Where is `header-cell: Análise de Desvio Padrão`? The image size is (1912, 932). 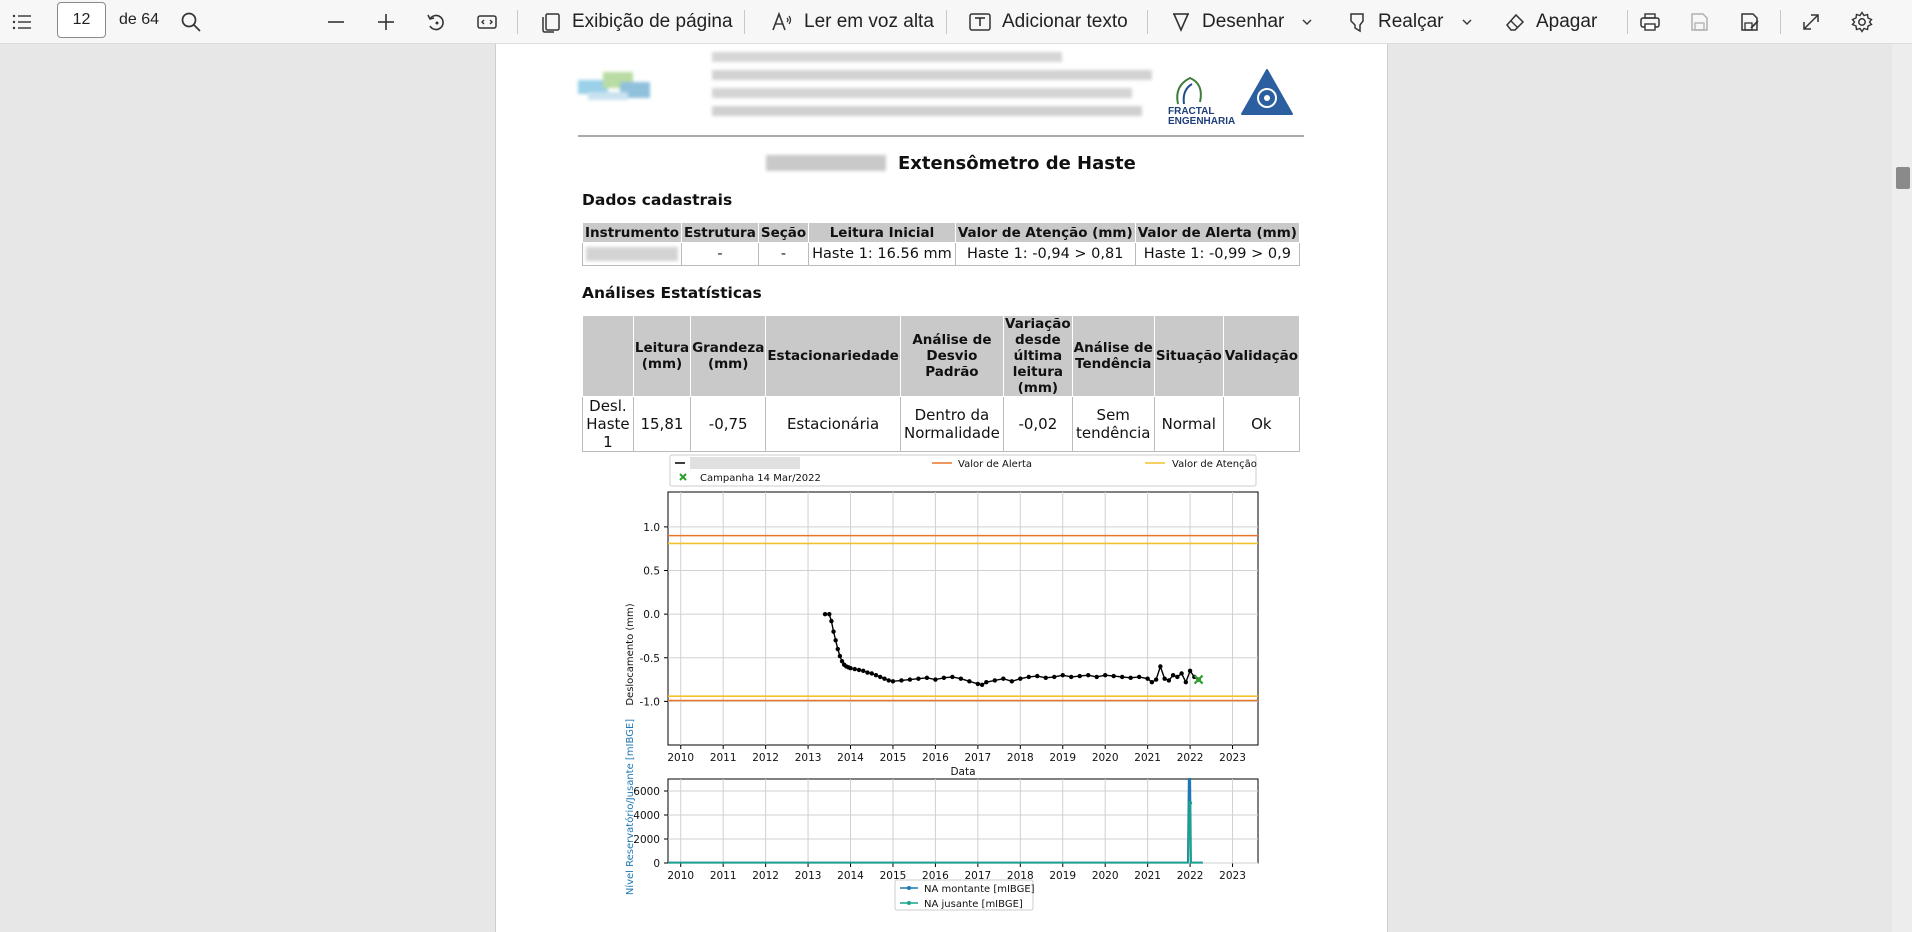 header-cell: Análise de Desvio Padrão is located at coordinates (952, 356).